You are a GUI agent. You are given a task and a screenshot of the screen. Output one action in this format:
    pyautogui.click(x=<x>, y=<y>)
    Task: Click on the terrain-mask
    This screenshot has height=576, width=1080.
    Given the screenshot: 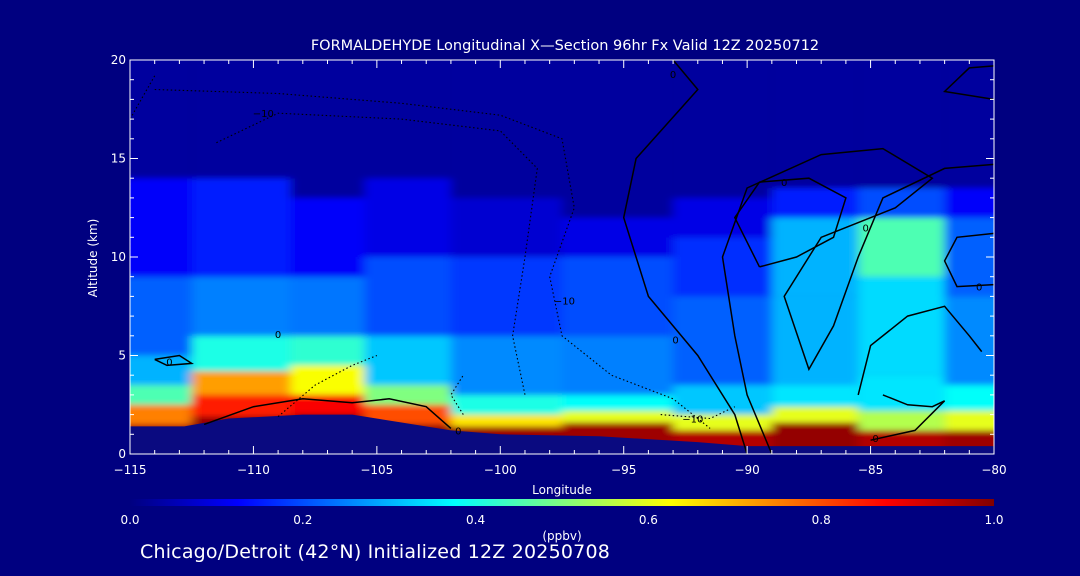 What is the action you would take?
    pyautogui.click(x=562, y=434)
    